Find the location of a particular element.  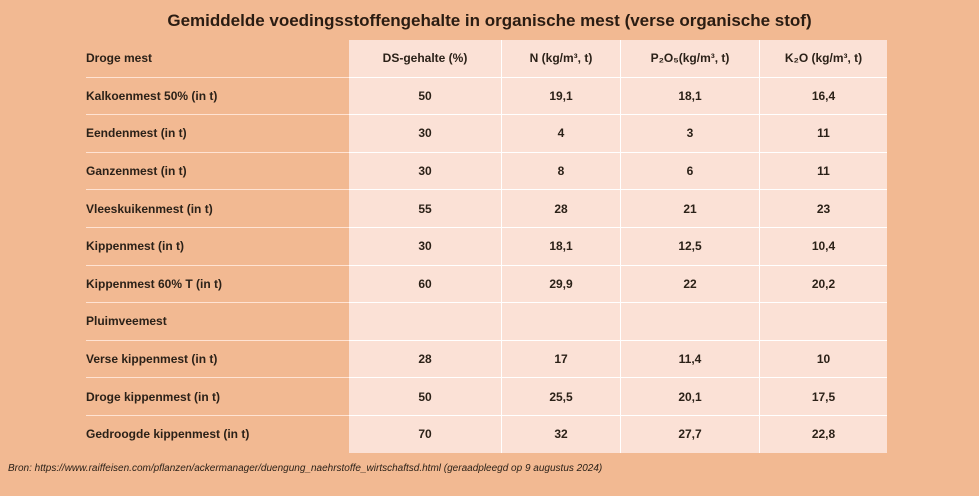

table-row: Kippenmest 60% T (in t) 60 29,9 22 20,2 is located at coordinates (486, 284).